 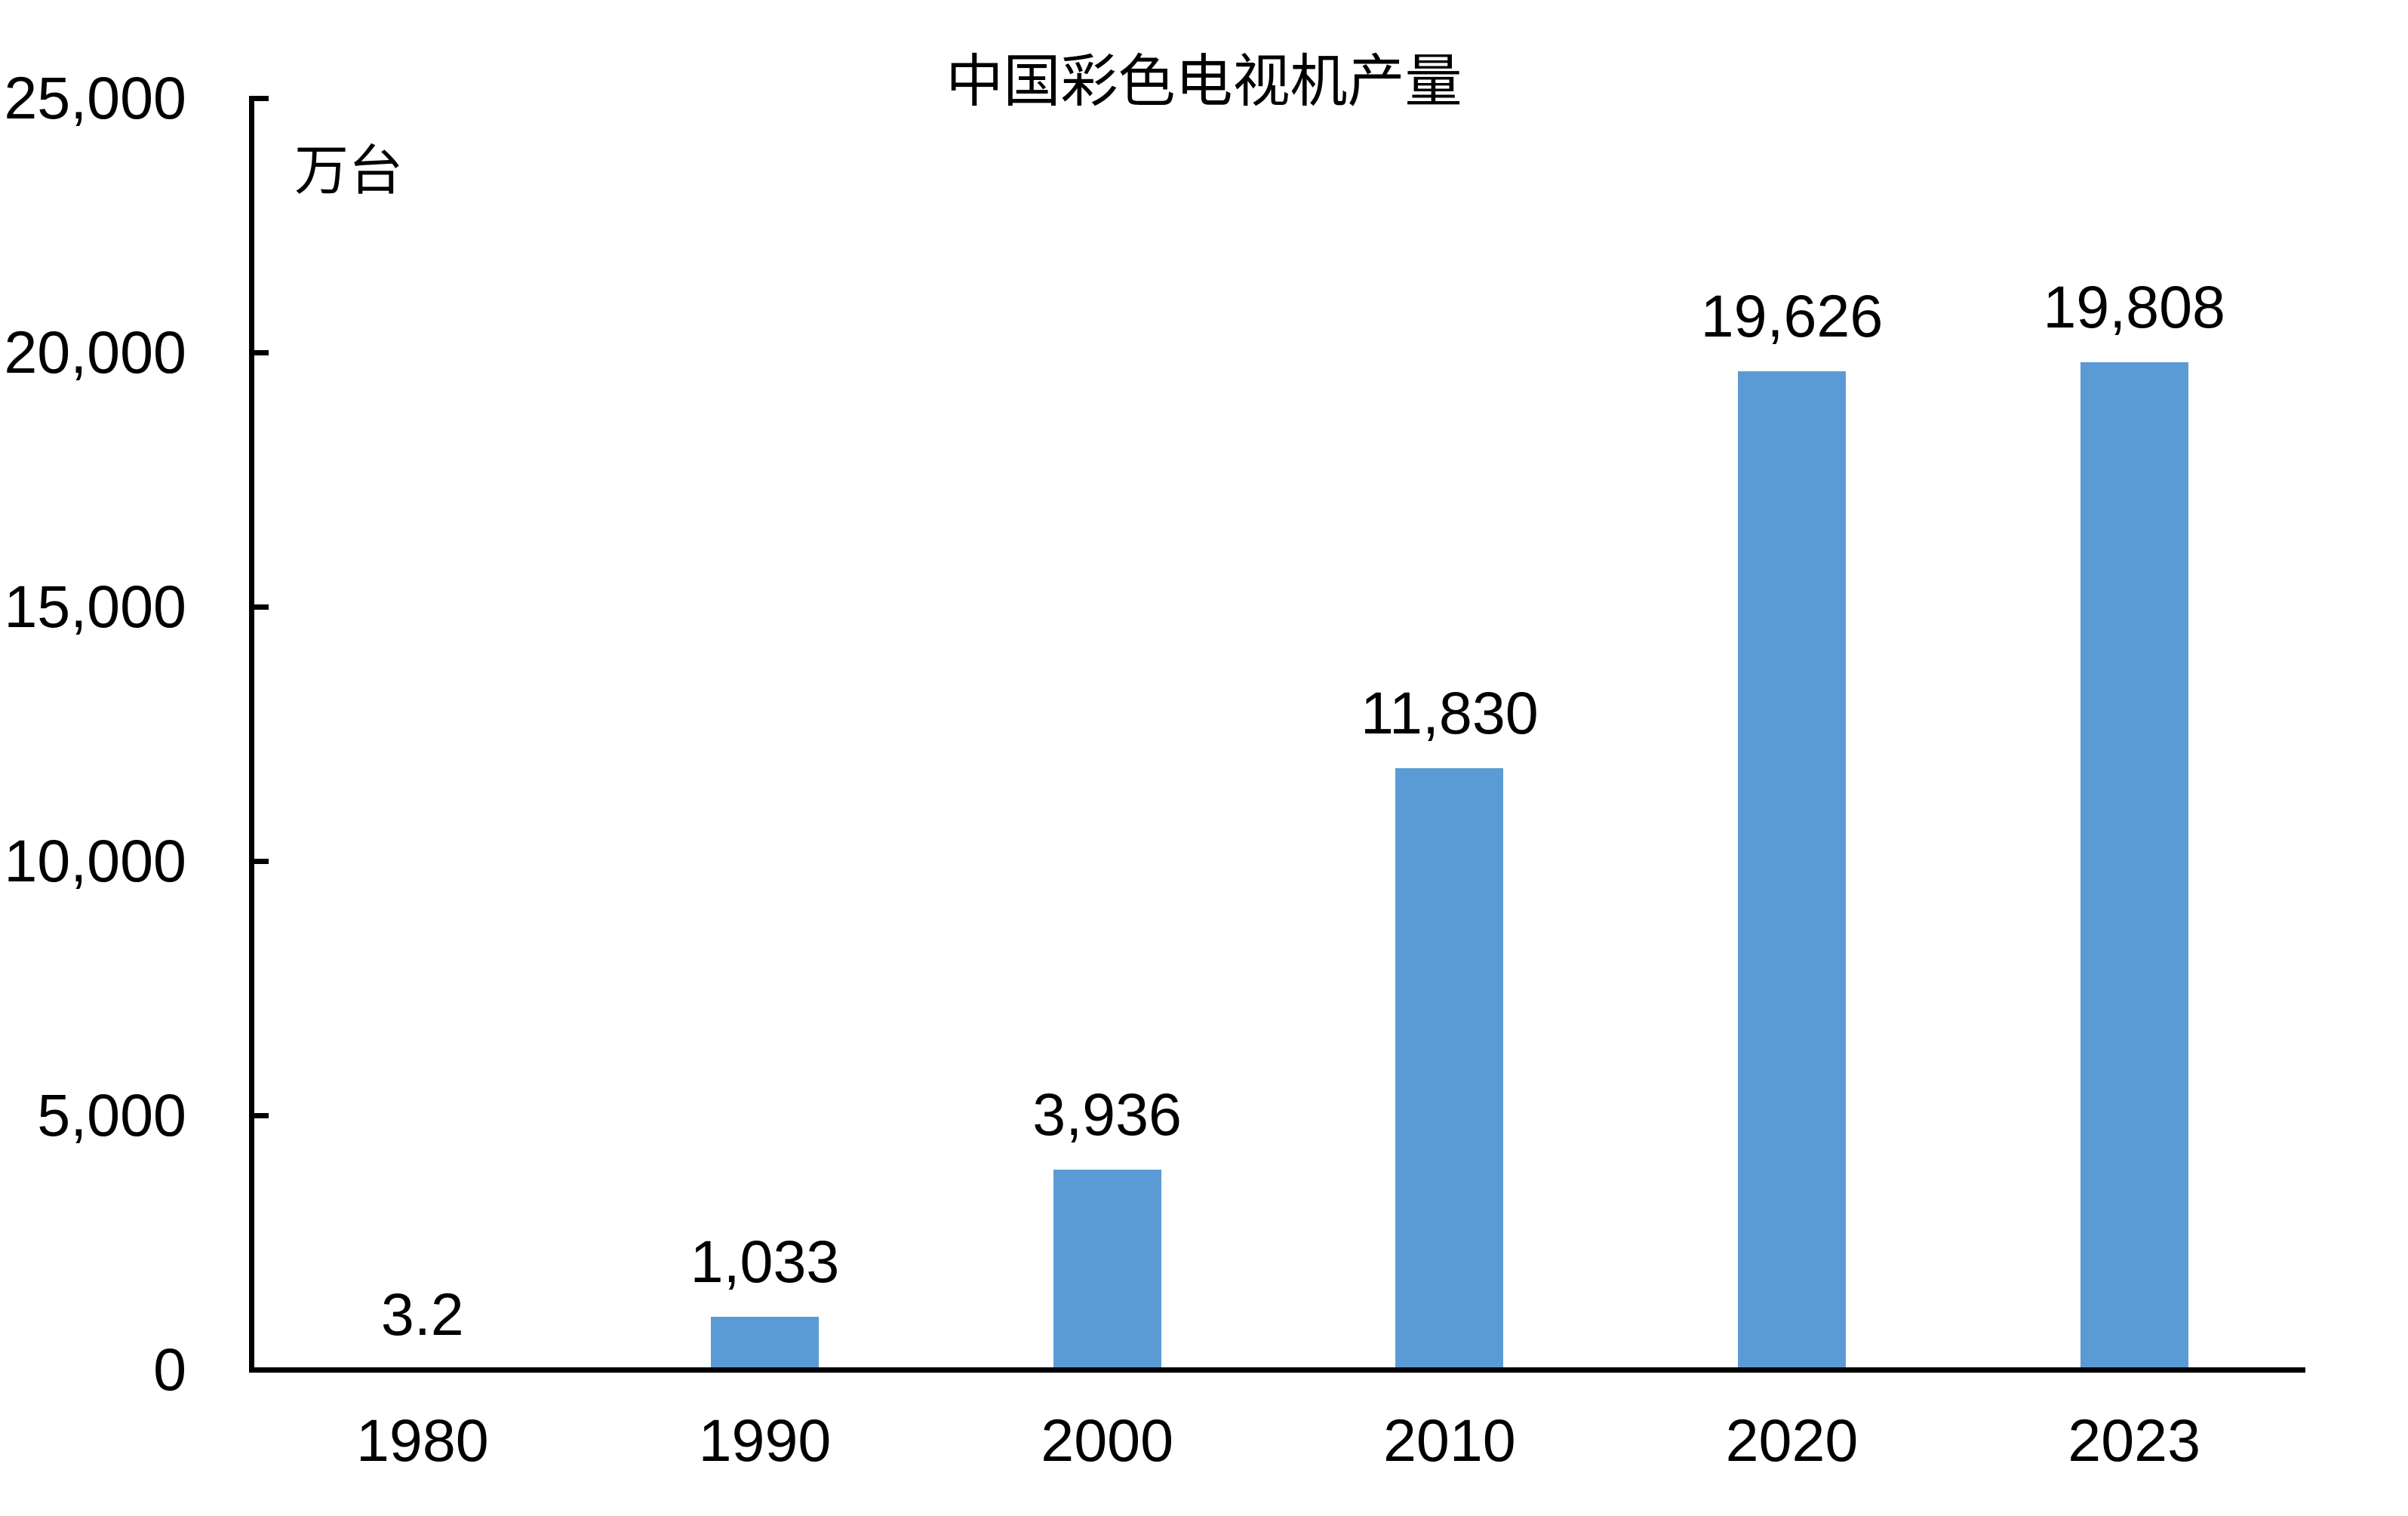 I want to click on x-axis-line, so click(x=1277, y=1370).